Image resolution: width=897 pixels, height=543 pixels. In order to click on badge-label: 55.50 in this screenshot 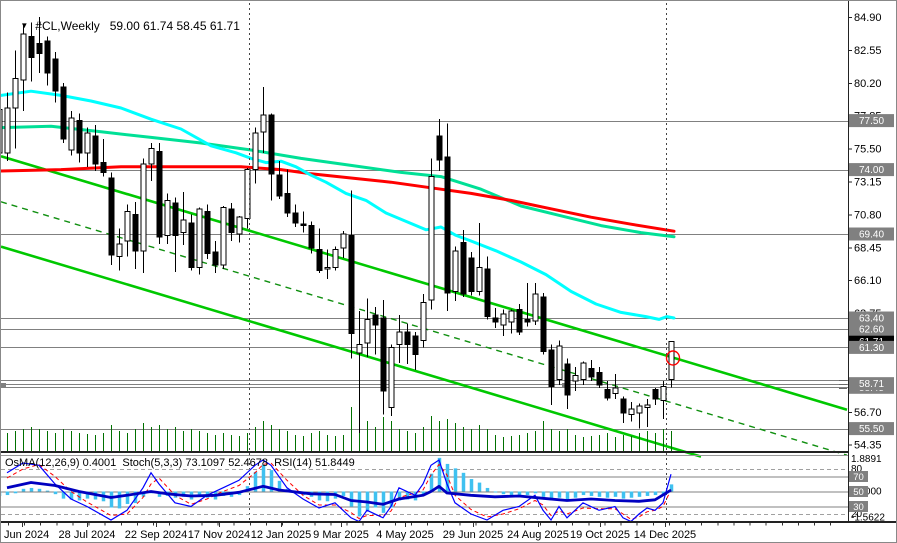, I will do `click(871, 429)`.